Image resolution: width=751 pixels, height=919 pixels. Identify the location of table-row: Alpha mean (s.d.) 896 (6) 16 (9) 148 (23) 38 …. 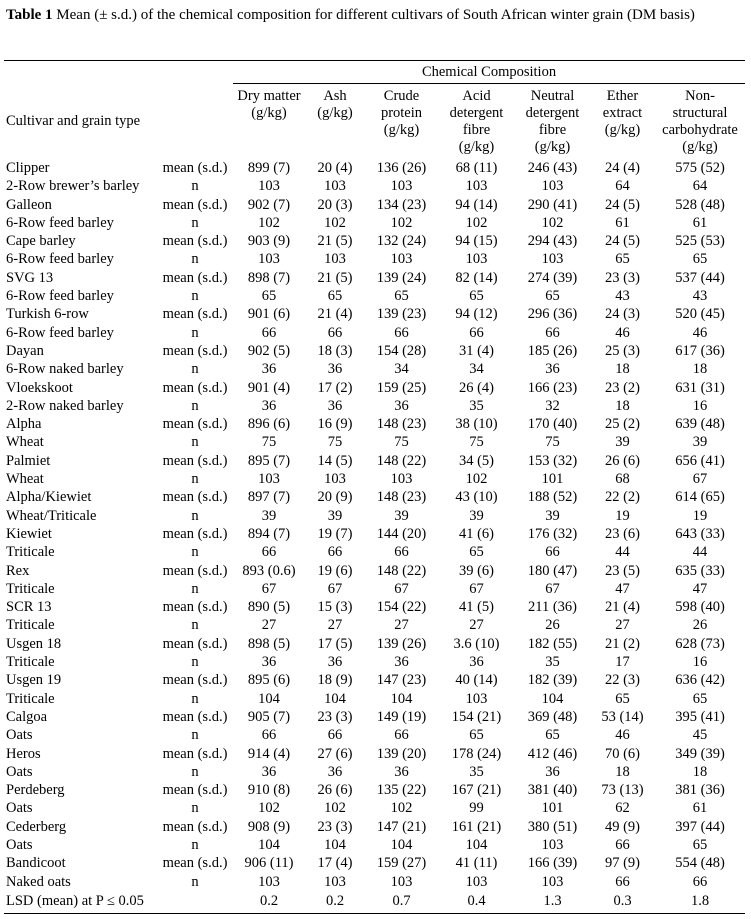
(374, 424).